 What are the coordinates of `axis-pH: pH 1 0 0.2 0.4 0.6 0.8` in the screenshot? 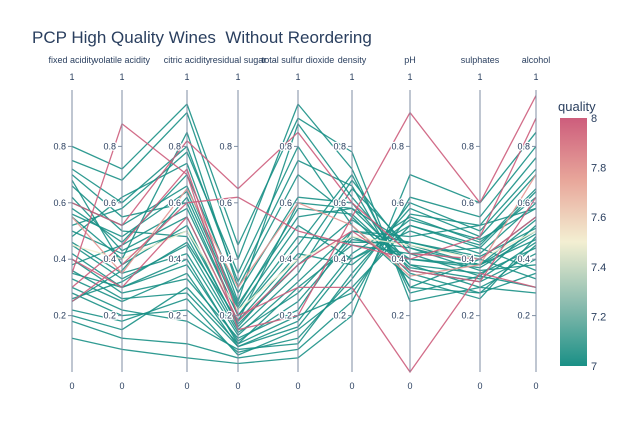 It's located at (403, 223).